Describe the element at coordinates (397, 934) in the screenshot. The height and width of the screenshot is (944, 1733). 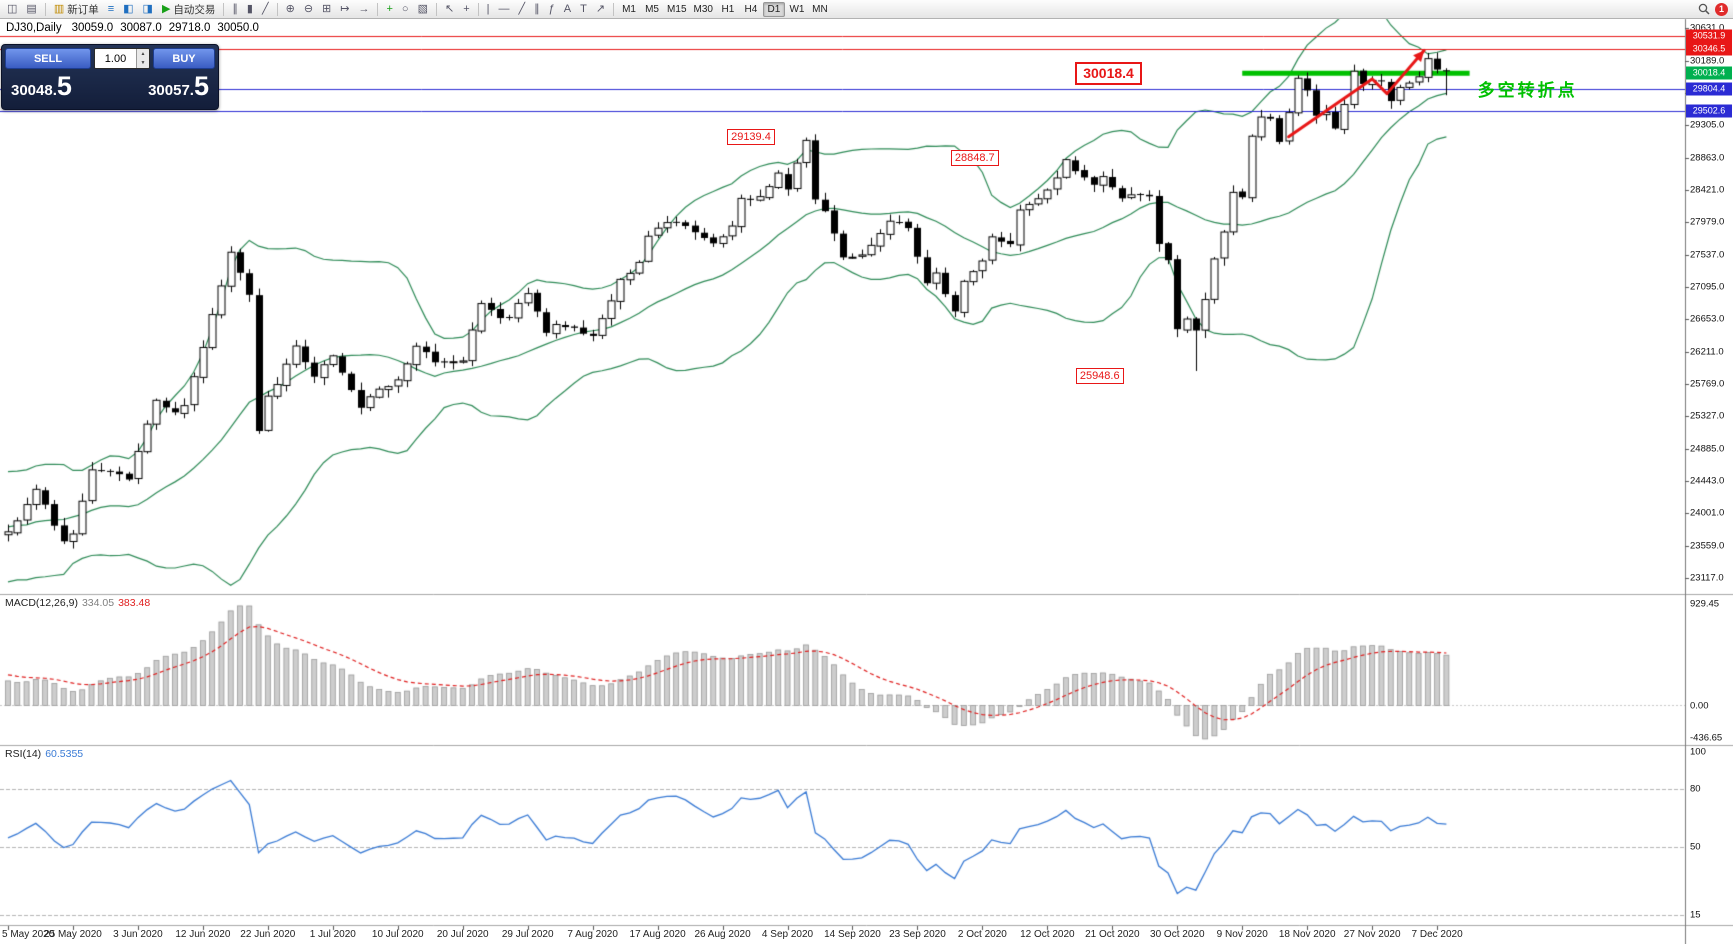
I see `date-axis-label: 10 Jul 2020` at that location.